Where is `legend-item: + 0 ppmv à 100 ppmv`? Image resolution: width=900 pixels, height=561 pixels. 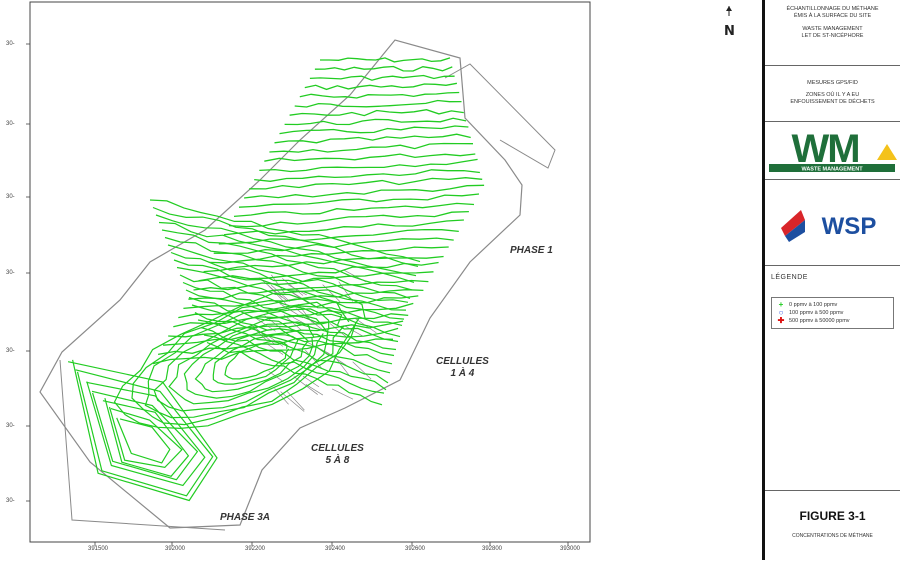 legend-item: + 0 ppmv à 100 ppmv is located at coordinates (832, 305).